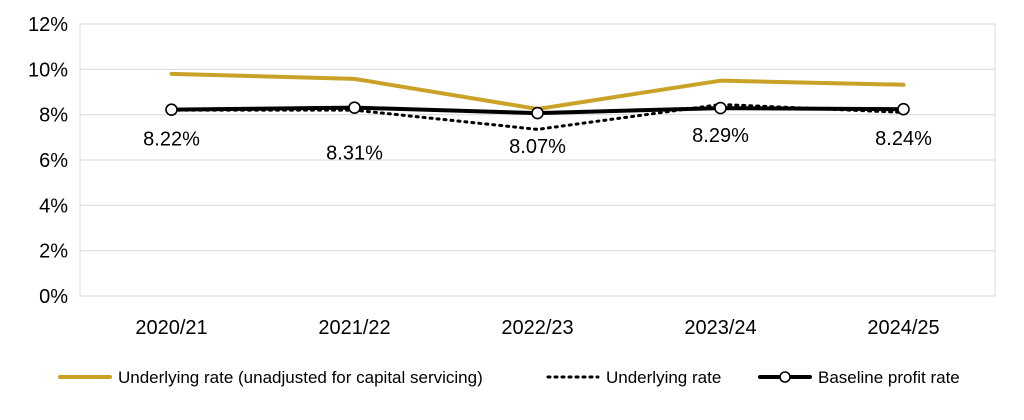 Image resolution: width=1024 pixels, height=420 pixels. I want to click on x-tick-label: 2020/21, so click(171, 328).